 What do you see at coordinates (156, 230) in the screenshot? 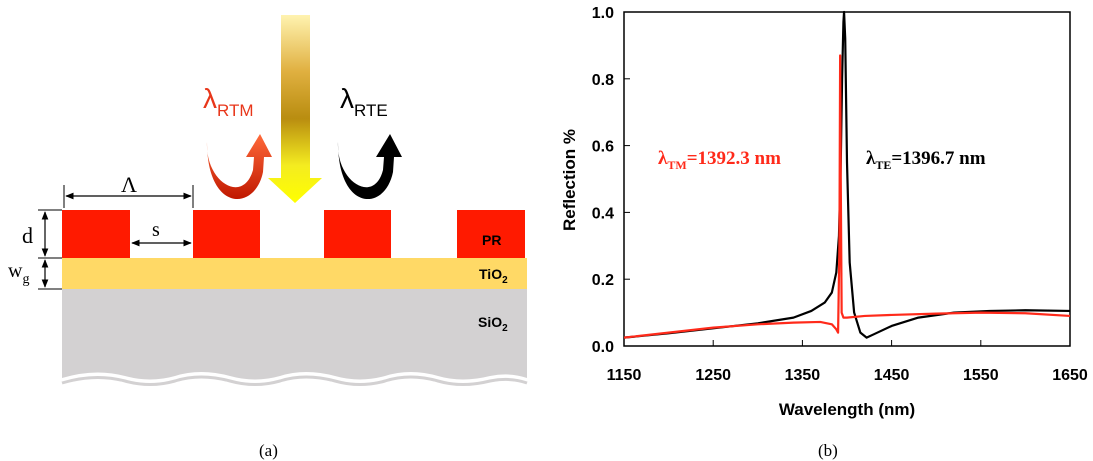
I see `gap-label: s` at bounding box center [156, 230].